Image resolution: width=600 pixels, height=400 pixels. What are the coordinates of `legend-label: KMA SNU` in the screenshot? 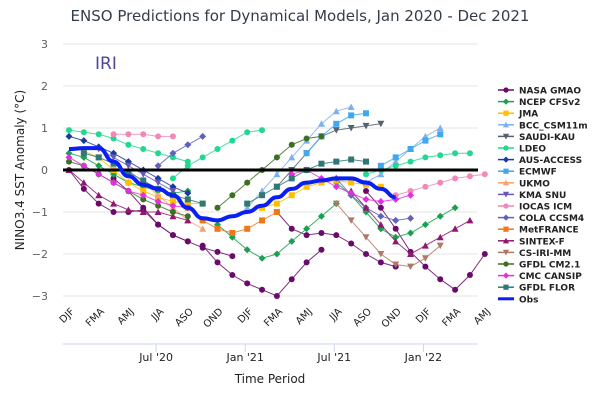 It's located at (542, 196).